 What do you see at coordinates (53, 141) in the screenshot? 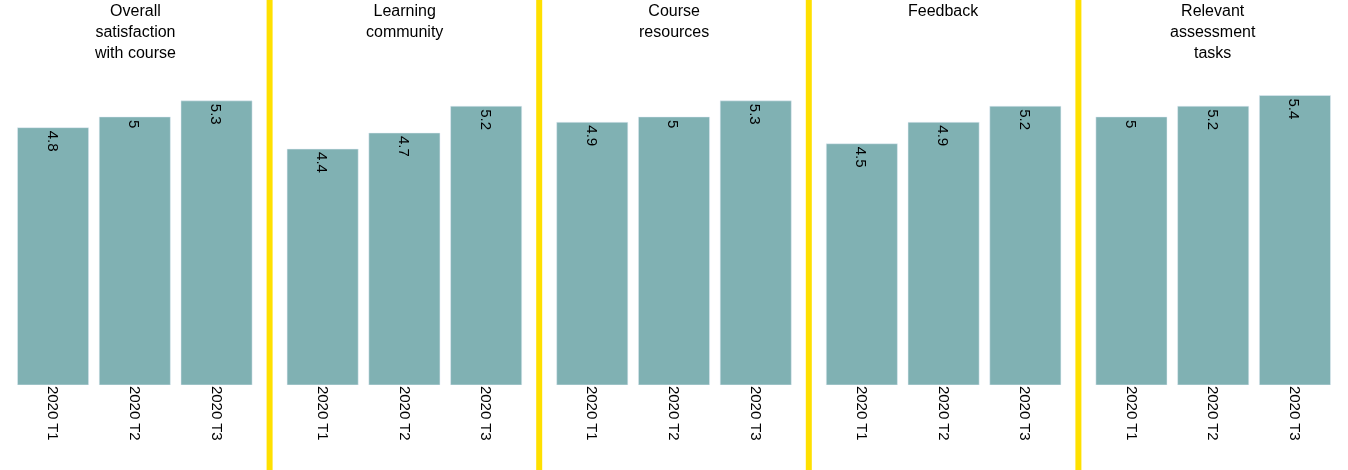
I see `data-label: 4.8` at bounding box center [53, 141].